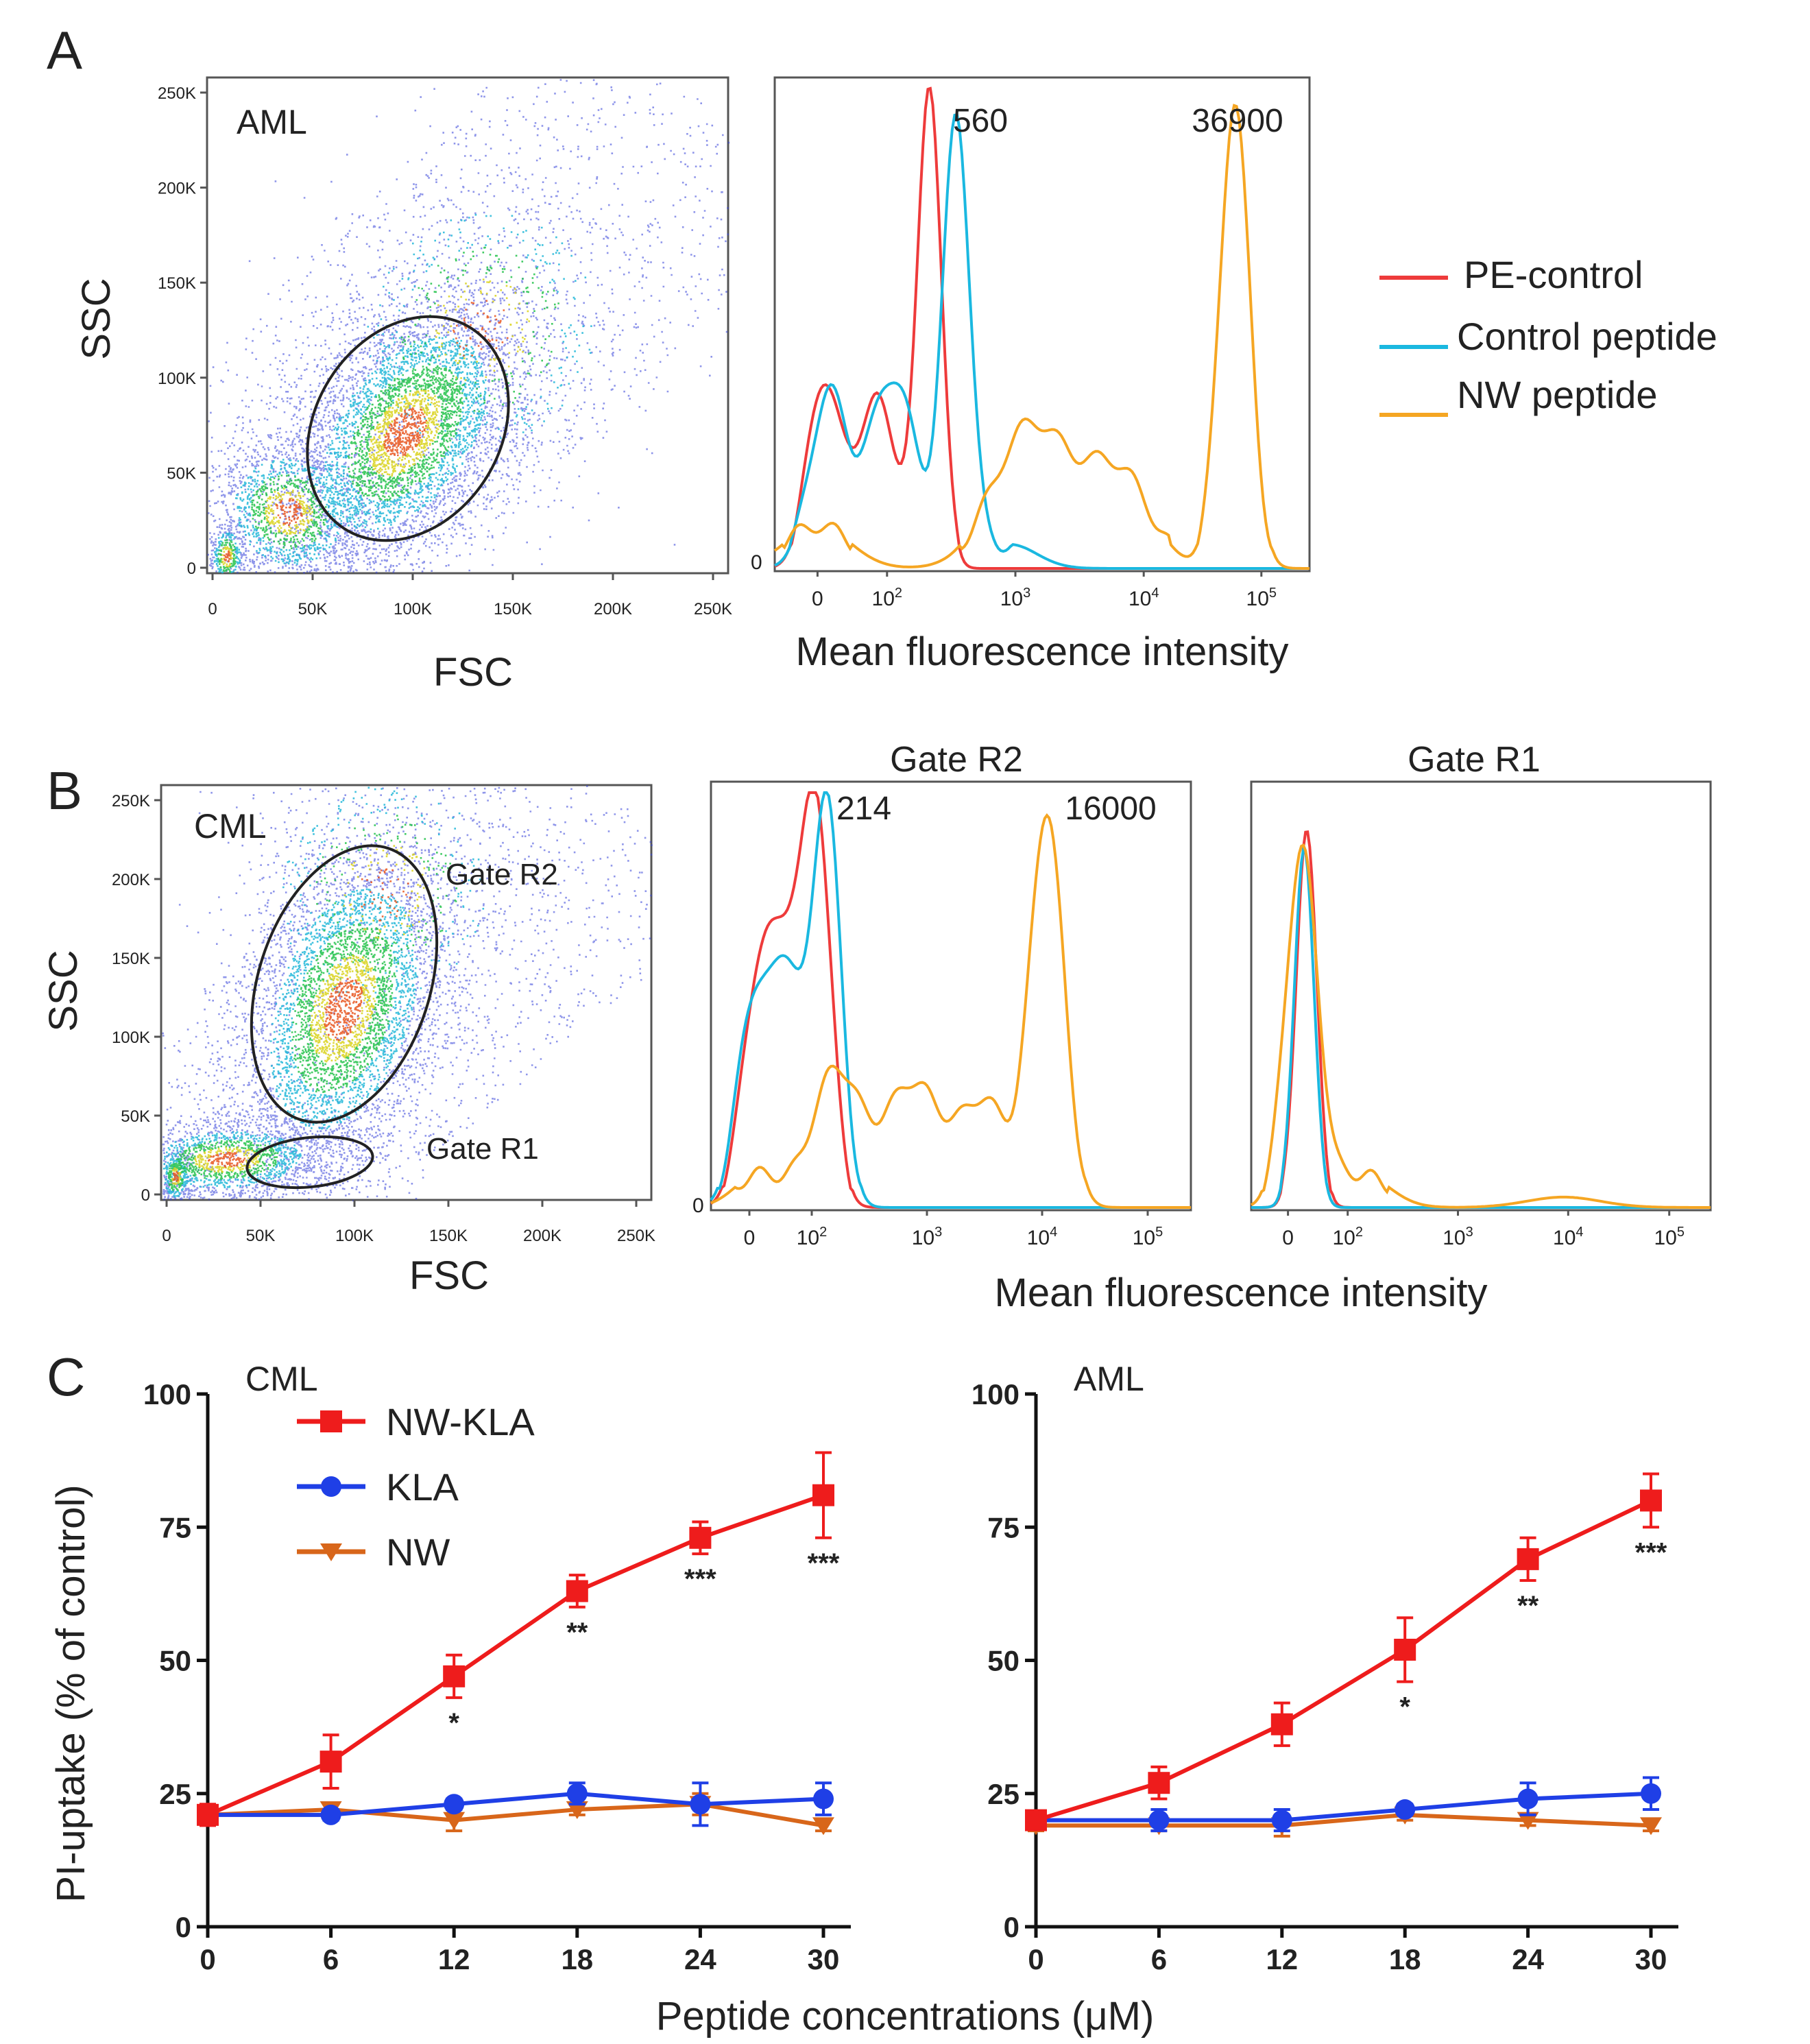 Image resolution: width=1810 pixels, height=2044 pixels. Describe the element at coordinates (817, 599) in the screenshot. I see `hist-x-tick-label: 0` at that location.